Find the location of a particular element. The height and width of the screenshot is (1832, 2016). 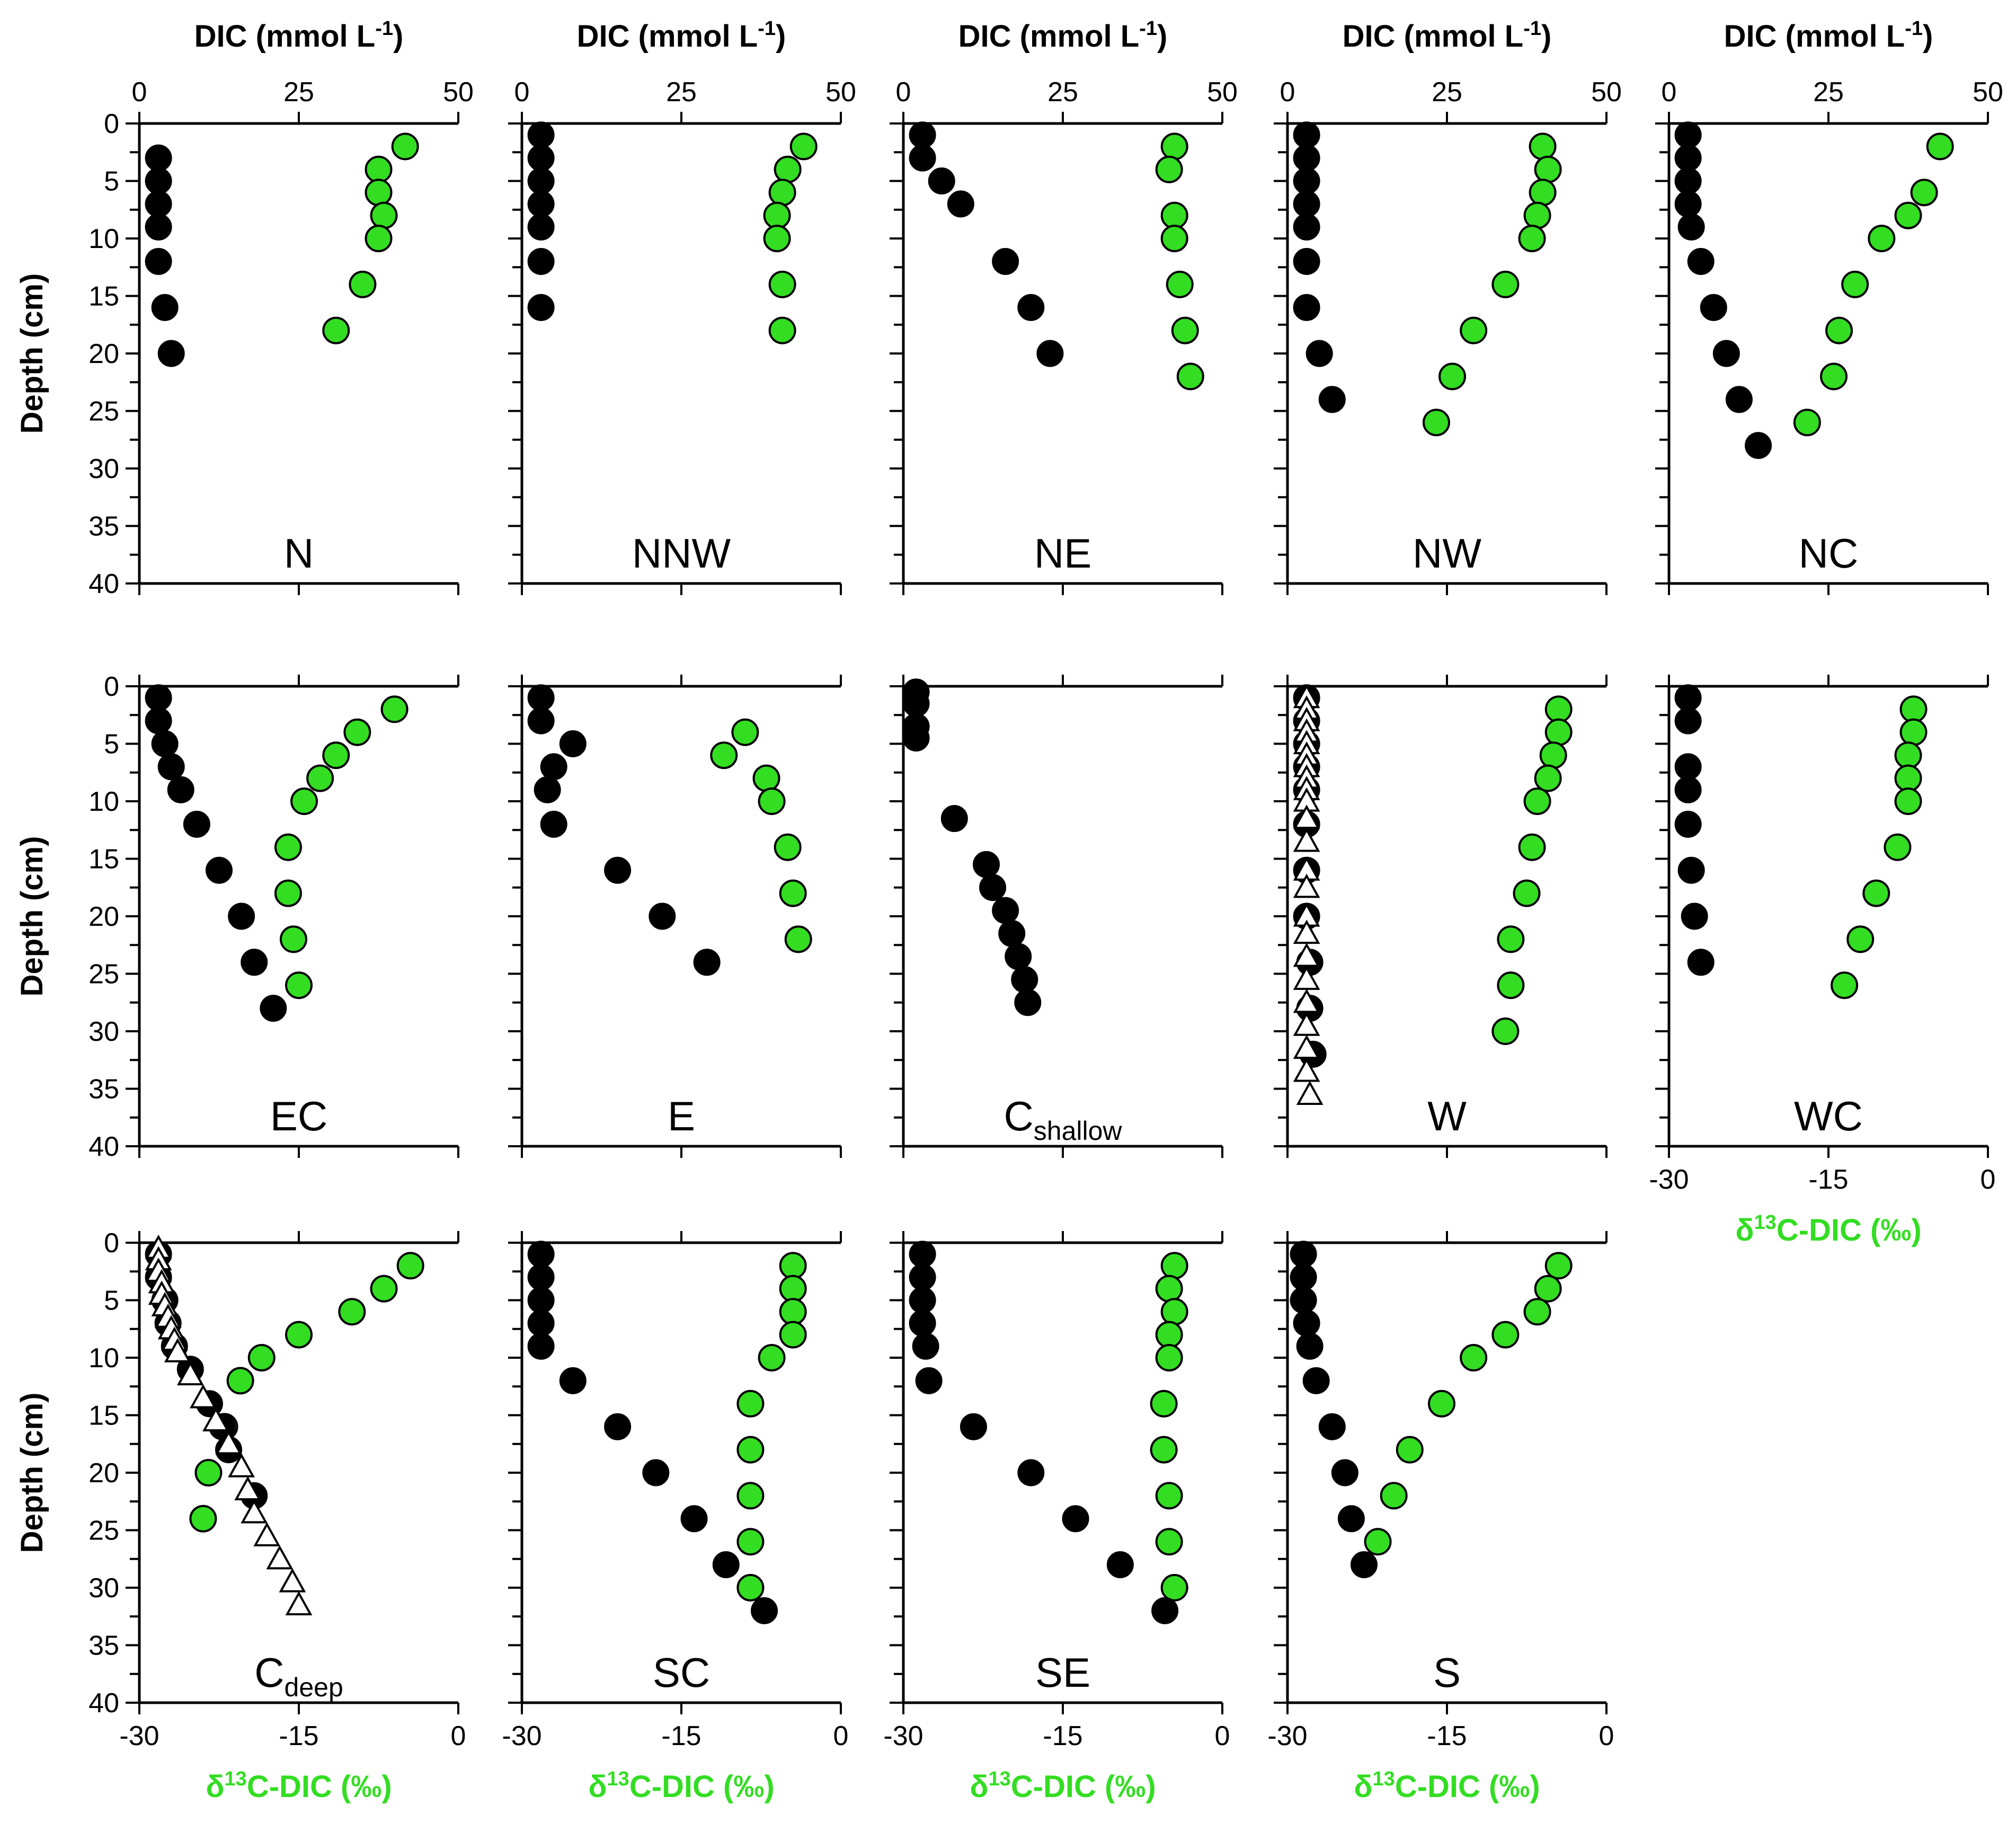

y-tick-label: 15 is located at coordinates (103, 860).